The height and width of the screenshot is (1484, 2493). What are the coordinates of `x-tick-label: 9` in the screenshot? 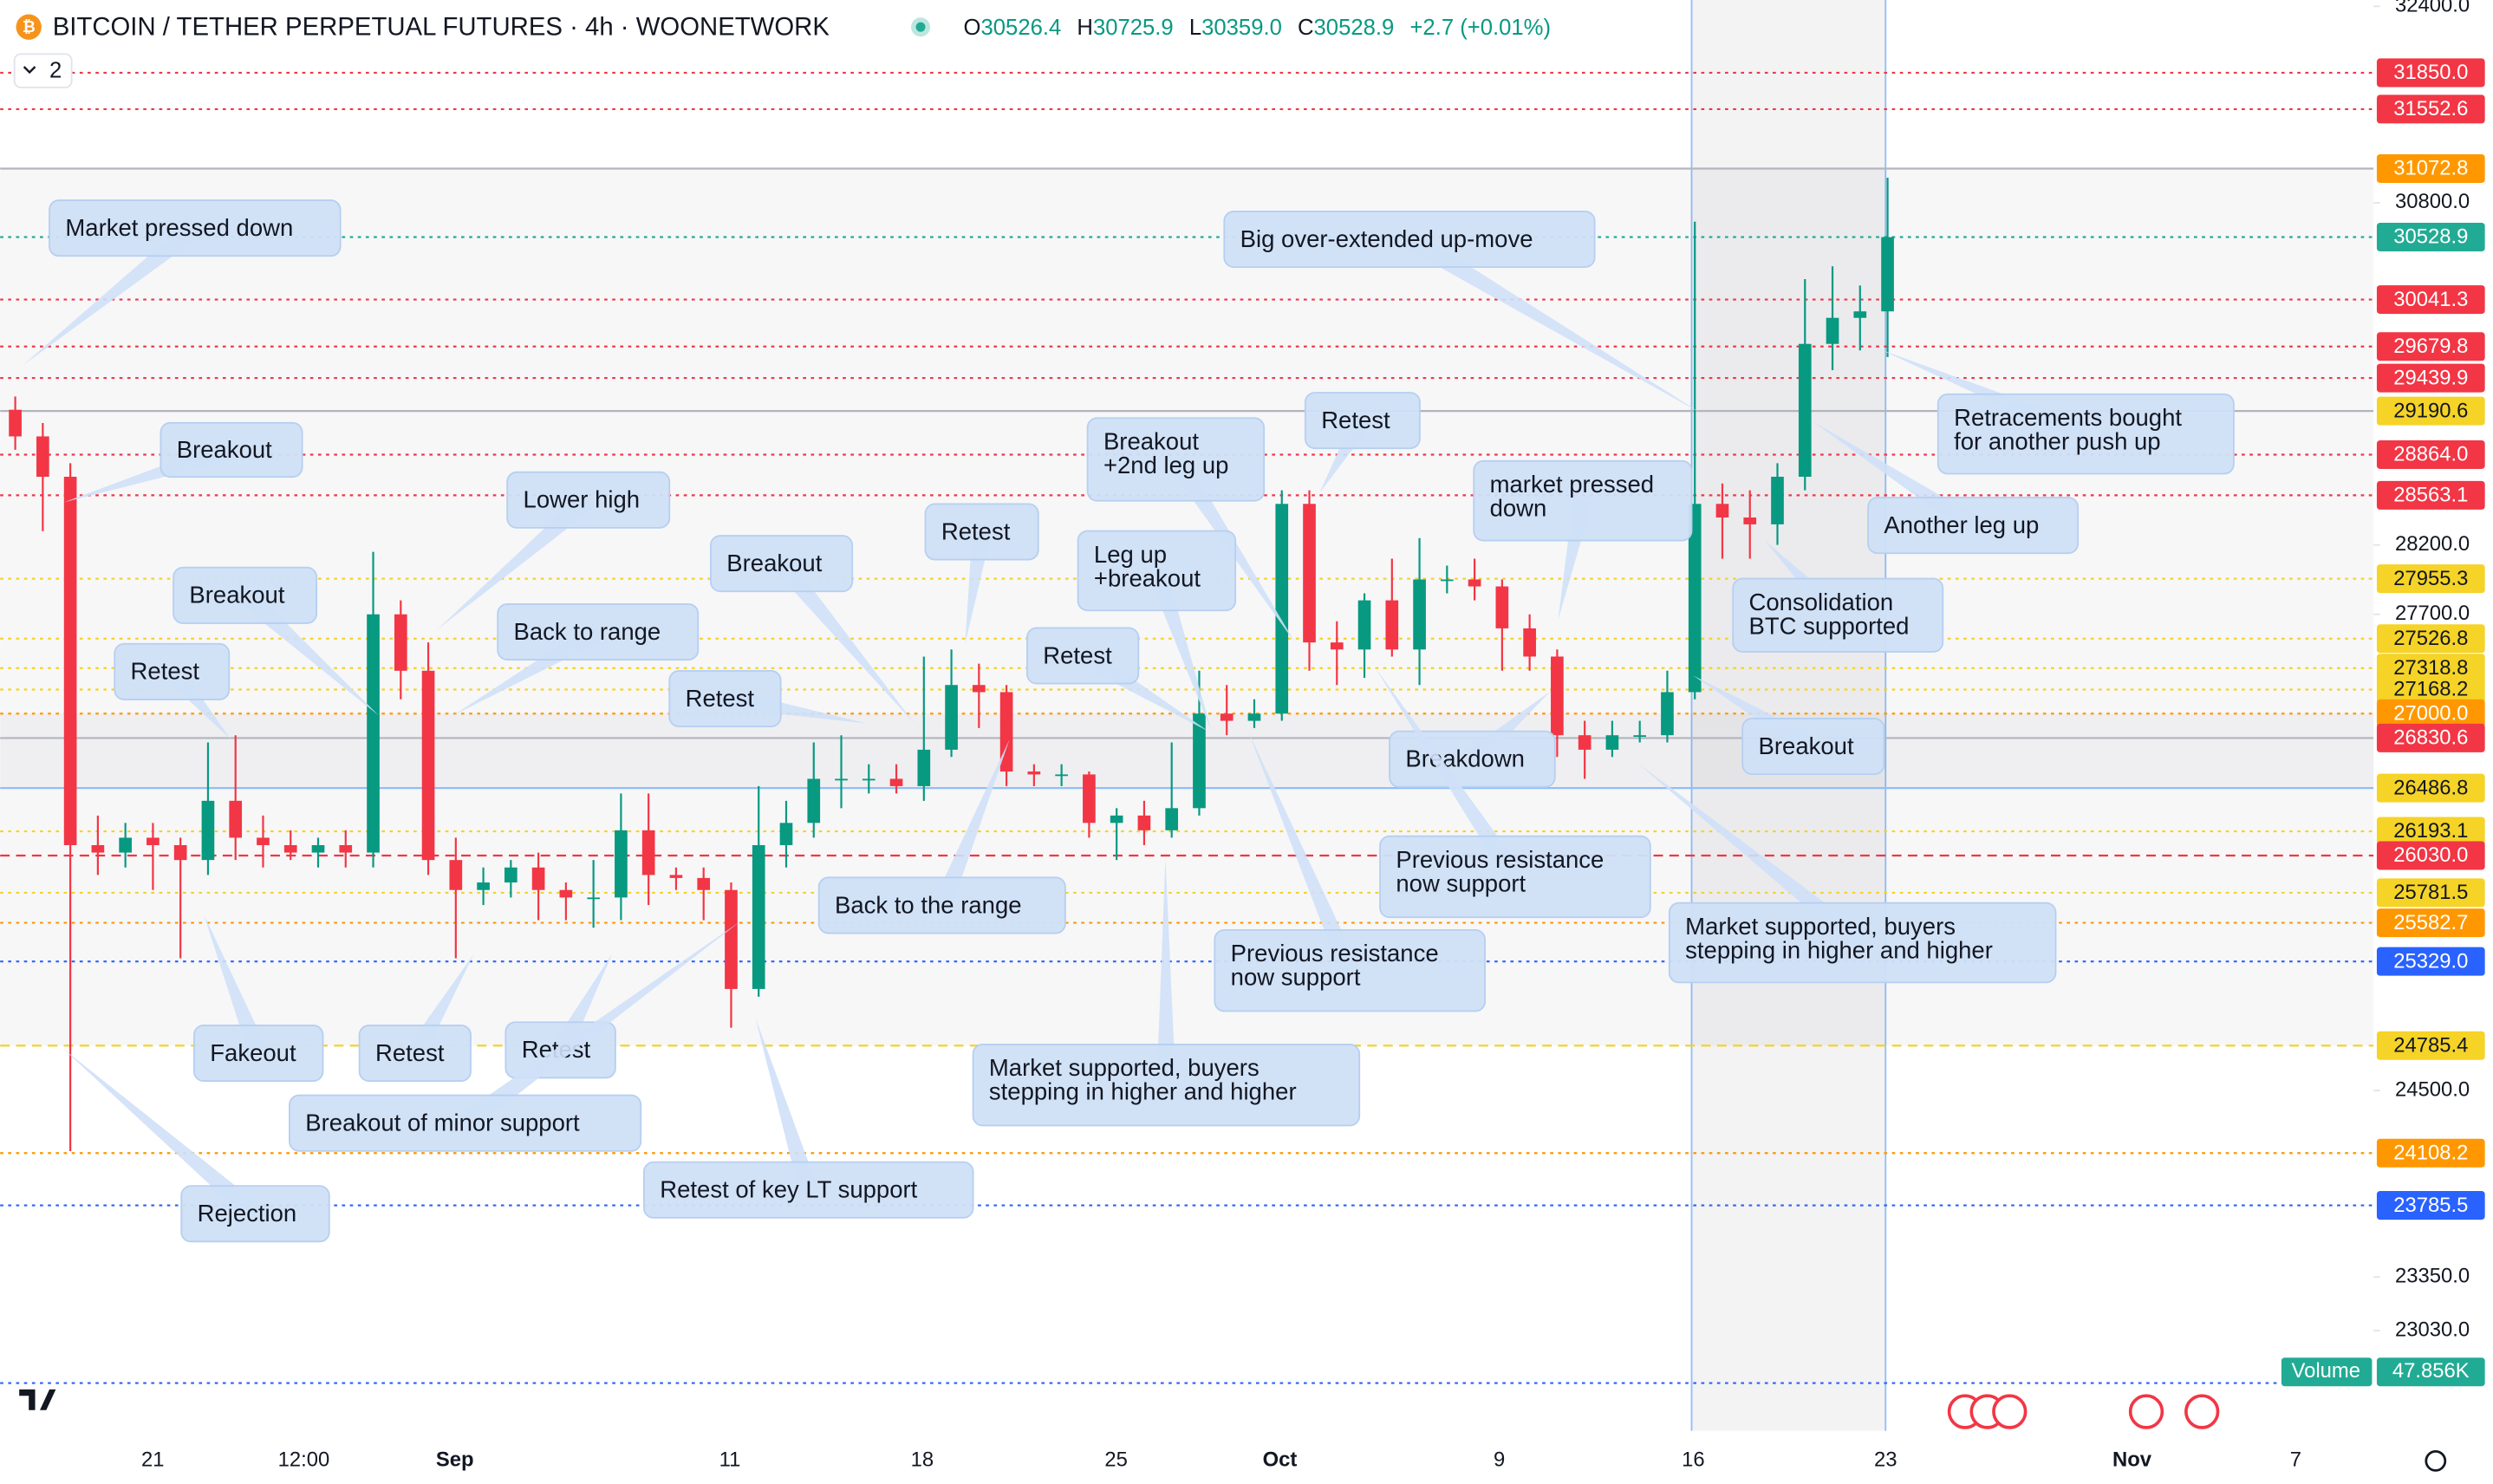 It's located at (1500, 1460).